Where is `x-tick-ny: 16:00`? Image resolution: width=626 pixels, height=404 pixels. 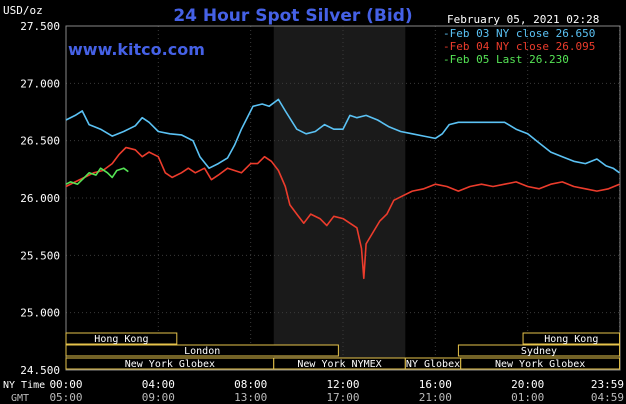 x-tick-ny: 16:00 is located at coordinates (435, 384).